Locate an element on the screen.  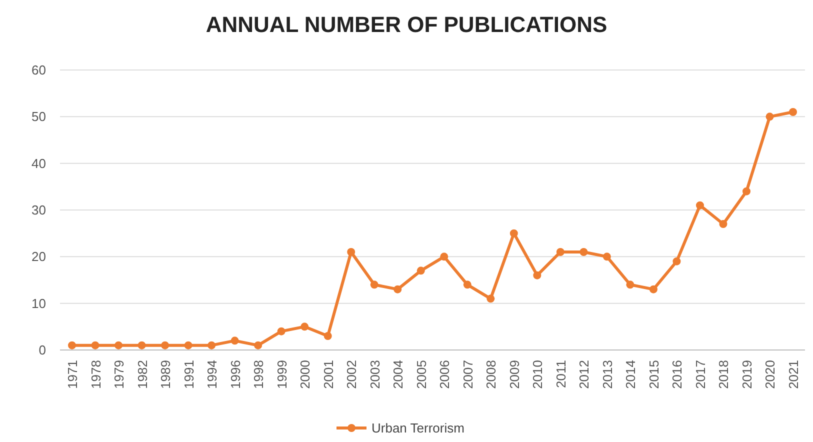
x-tick-label: 2007 is located at coordinates (468, 374).